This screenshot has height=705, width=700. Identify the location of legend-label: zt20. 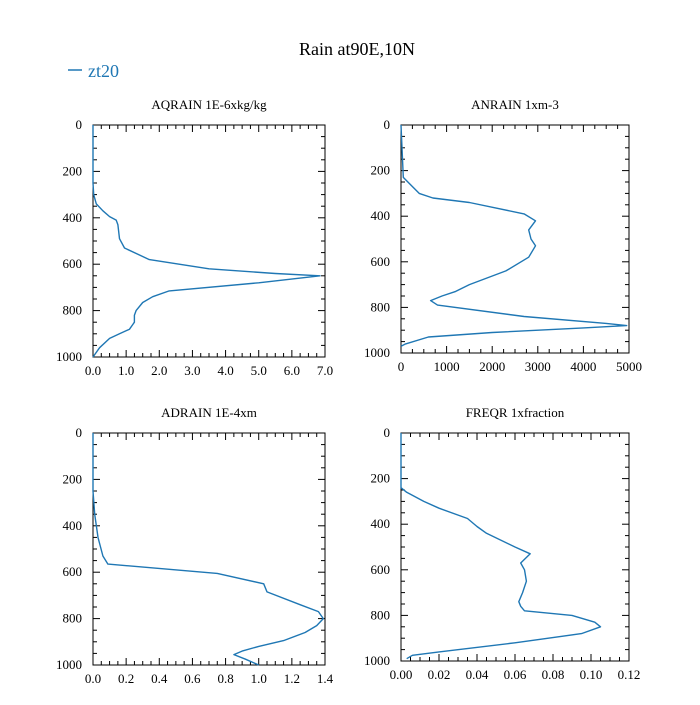
(103, 71).